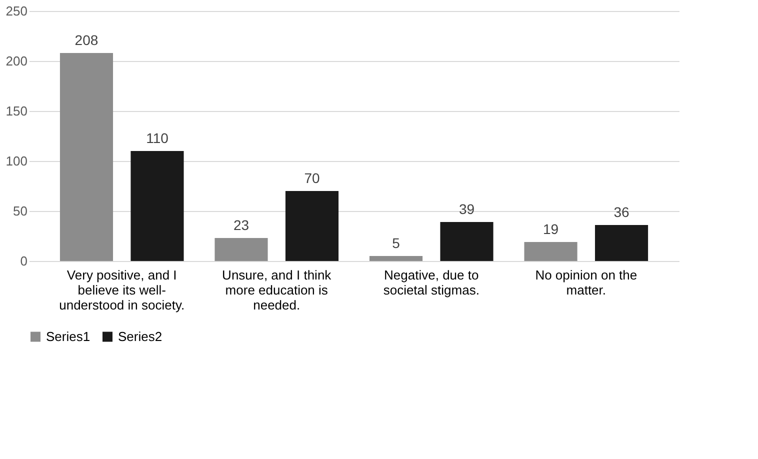  Describe the element at coordinates (24, 261) in the screenshot. I see `y-tick-label: 0` at that location.